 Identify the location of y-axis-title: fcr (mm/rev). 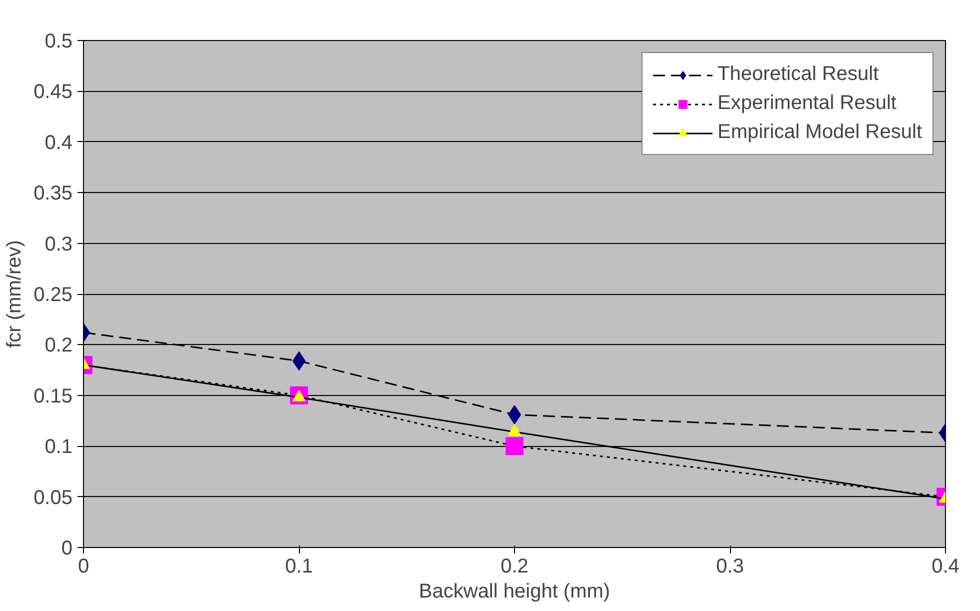
(15, 294).